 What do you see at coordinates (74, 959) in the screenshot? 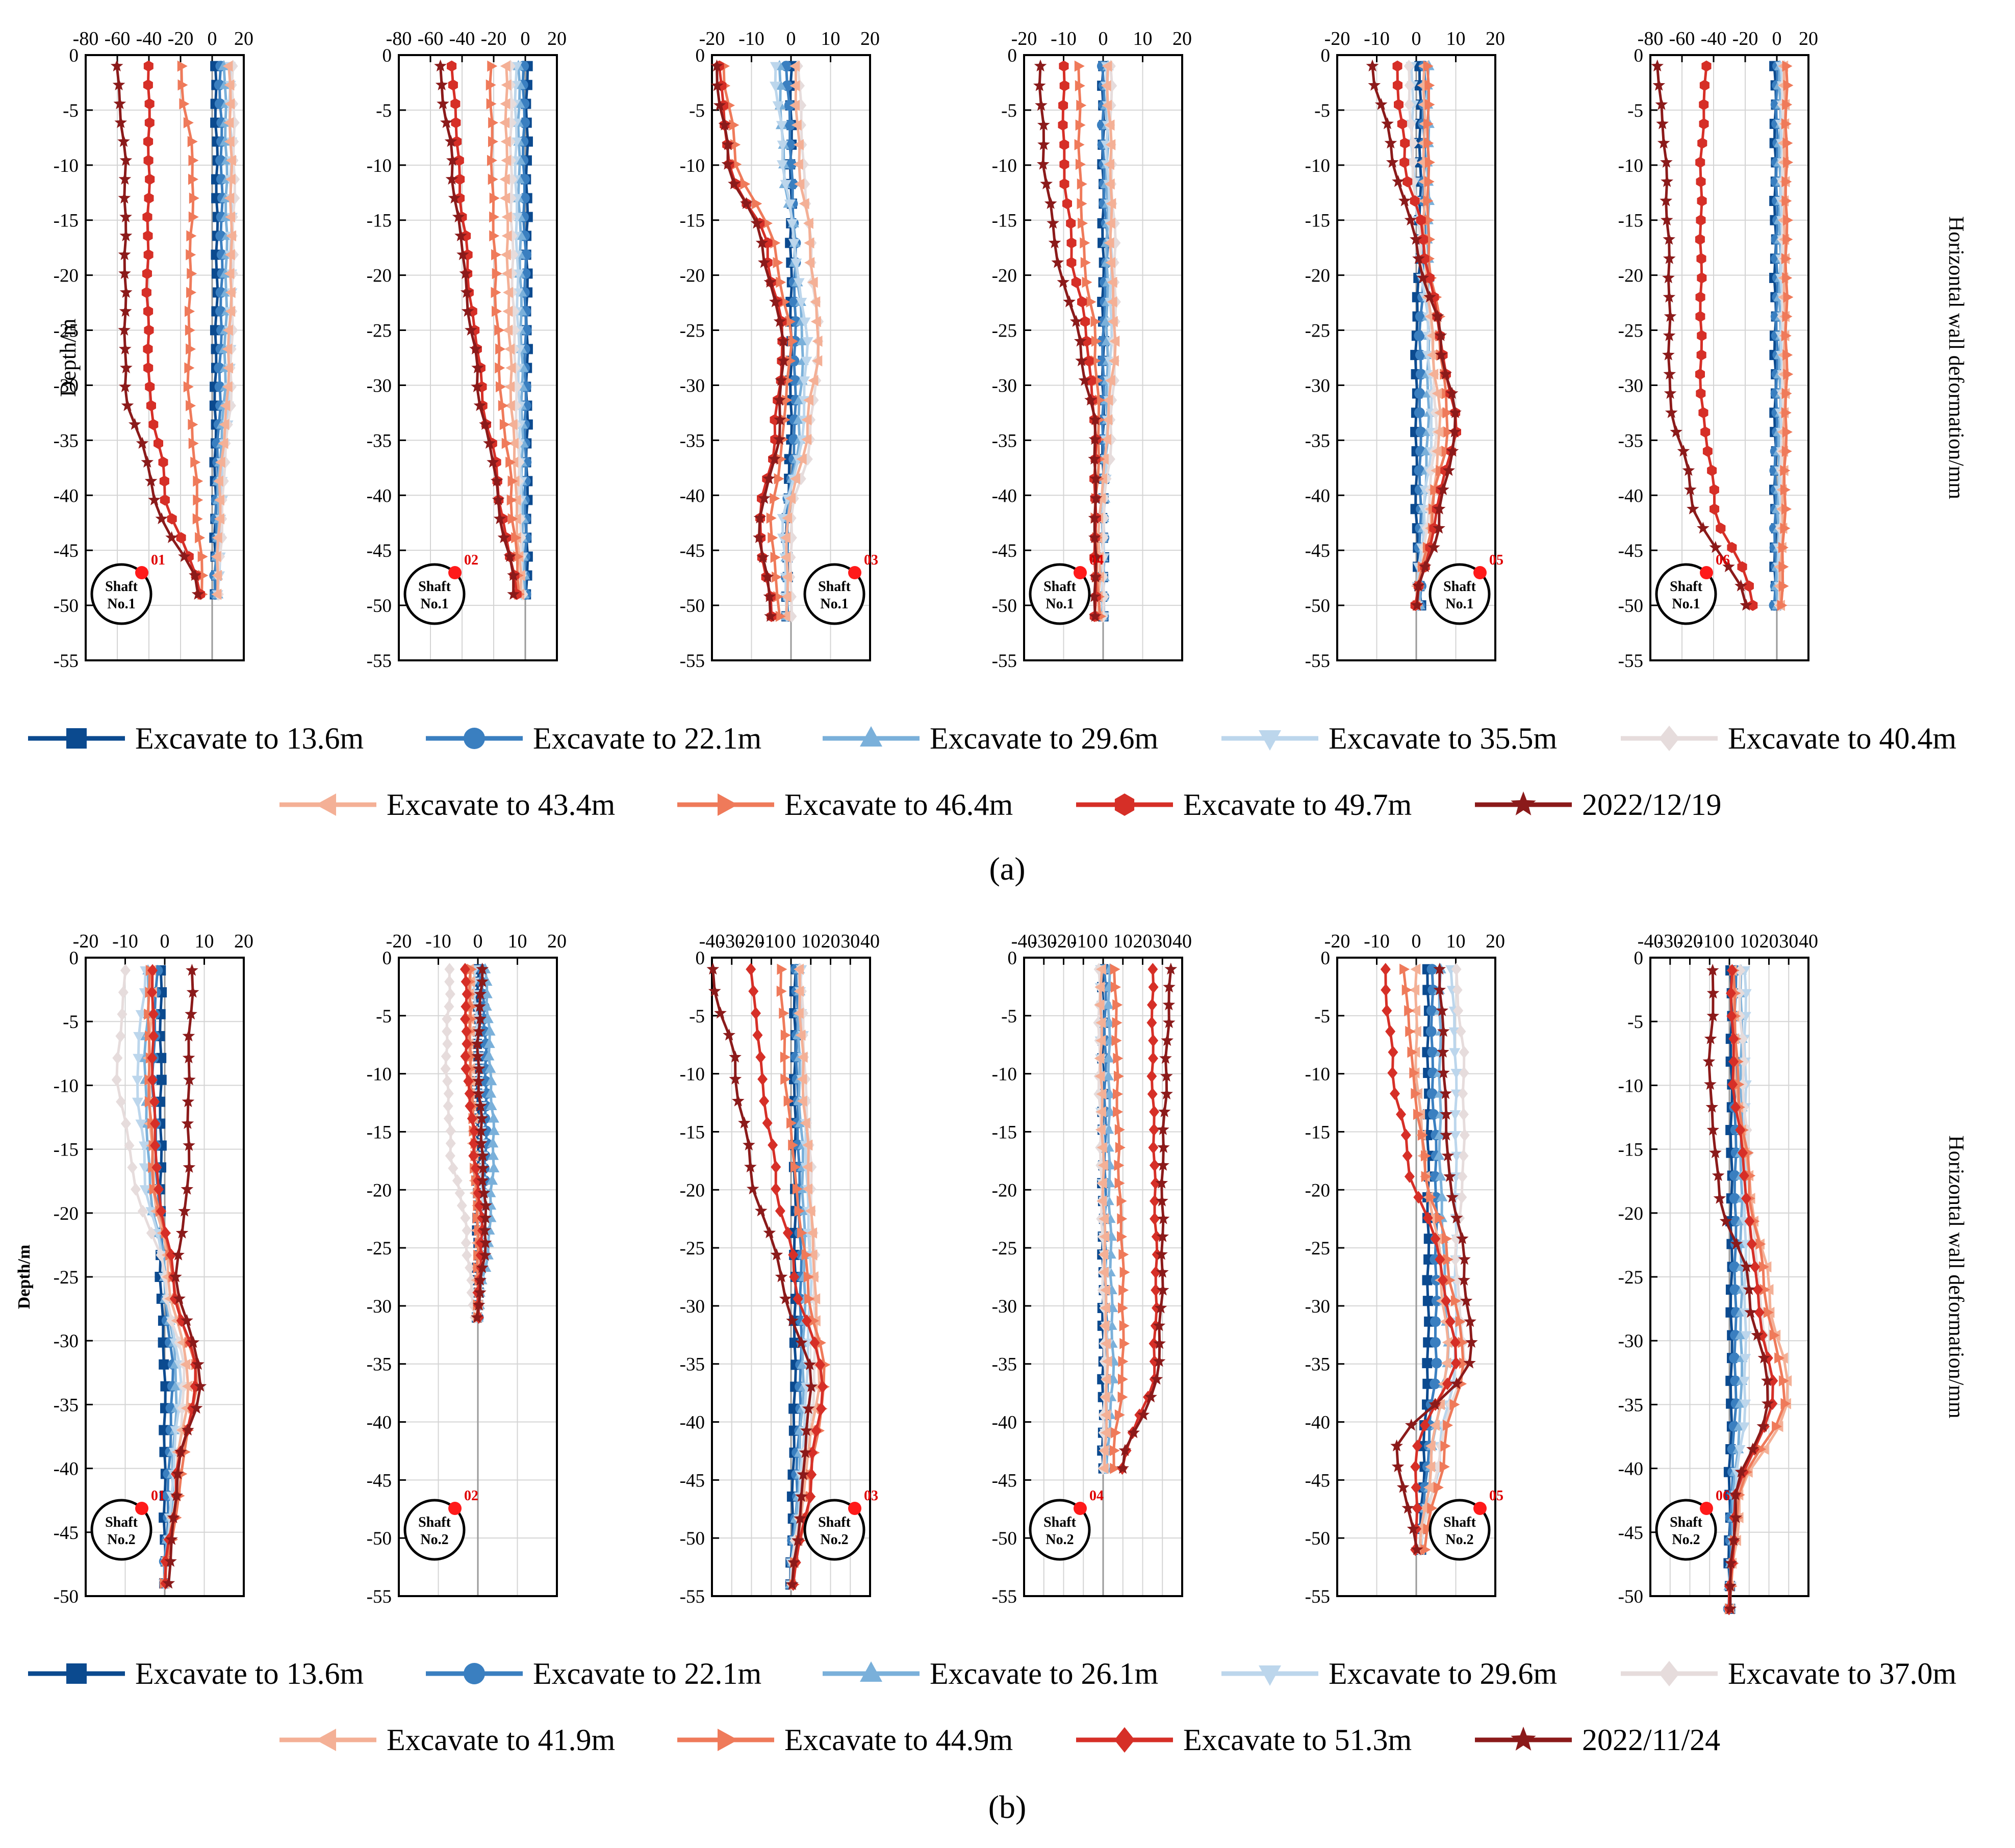
I see `y-tick-label: 0` at bounding box center [74, 959].